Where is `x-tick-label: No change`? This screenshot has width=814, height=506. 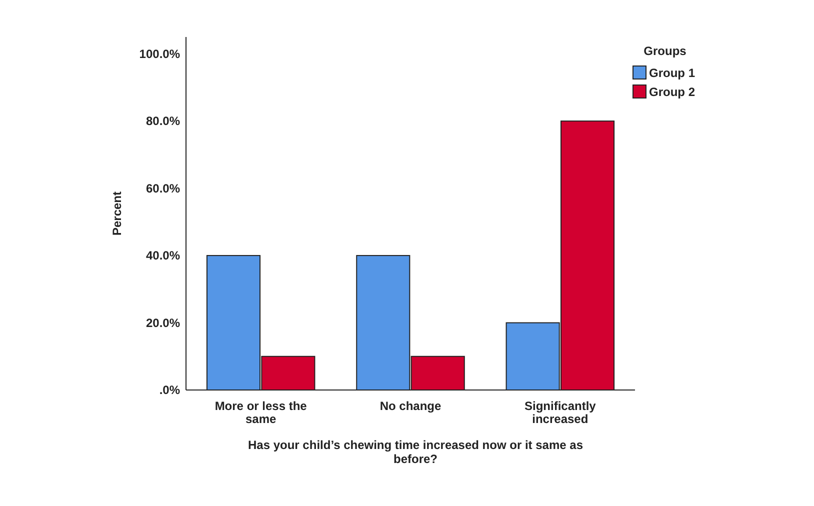
x-tick-label: No change is located at coordinates (411, 406).